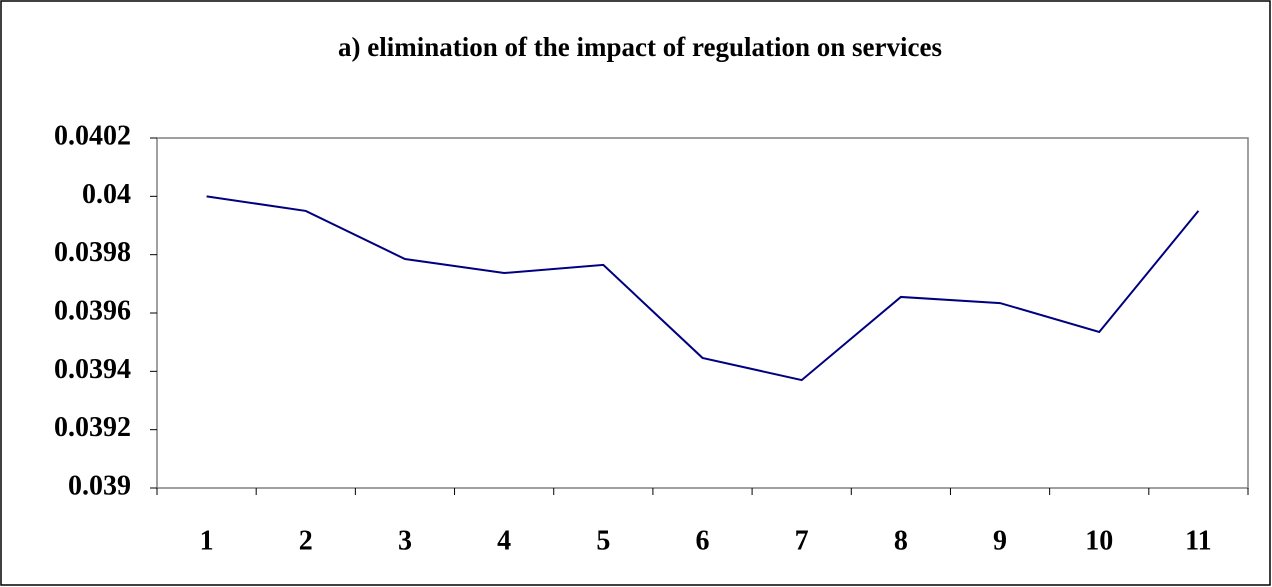 This screenshot has width=1272, height=587. I want to click on x-tick-label: 4, so click(504, 540).